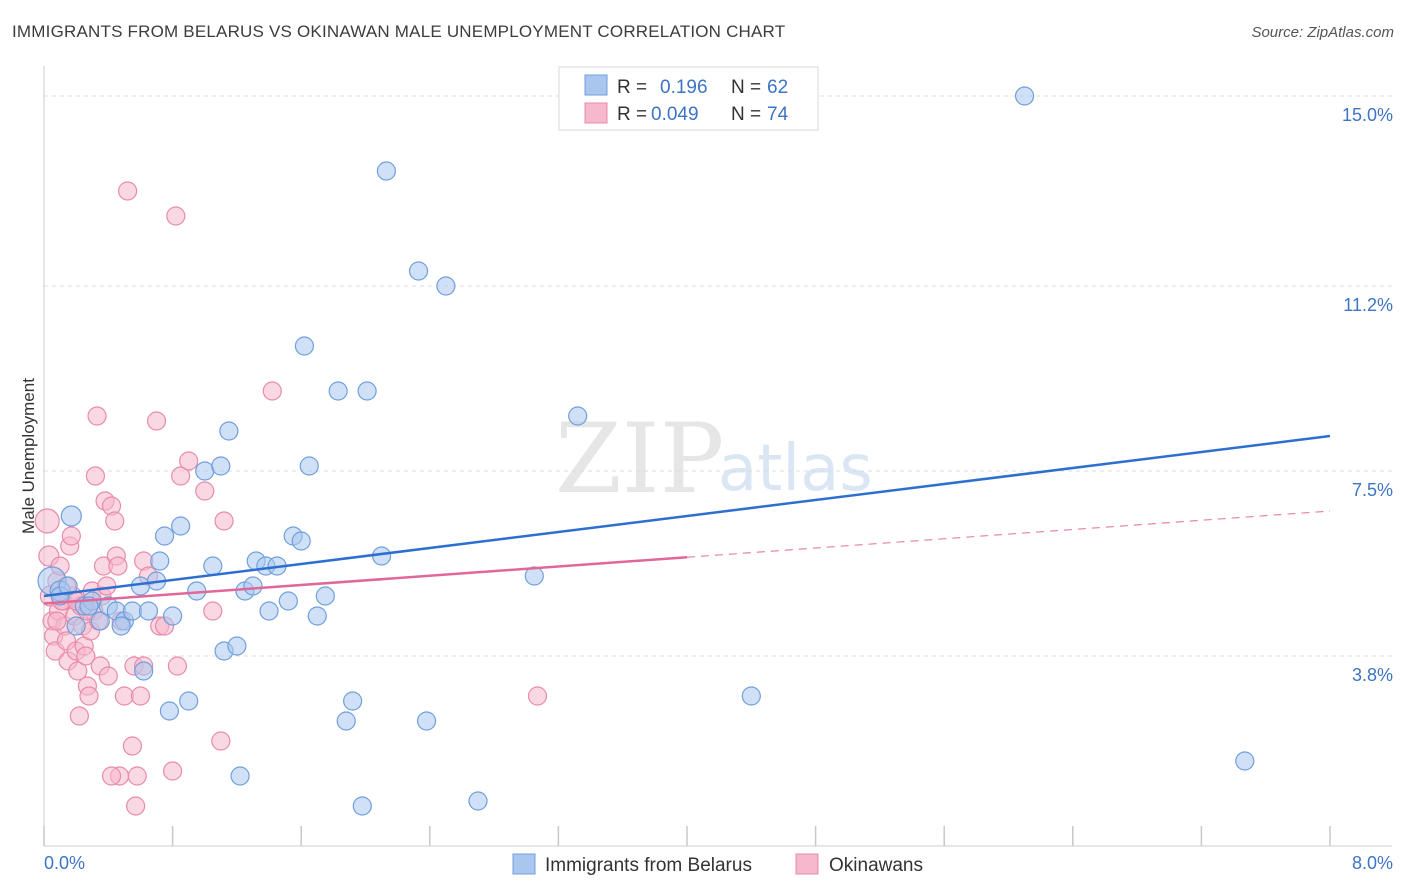 The image size is (1406, 892). What do you see at coordinates (64, 863) in the screenshot?
I see `x-tick-label-min: 0.0%` at bounding box center [64, 863].